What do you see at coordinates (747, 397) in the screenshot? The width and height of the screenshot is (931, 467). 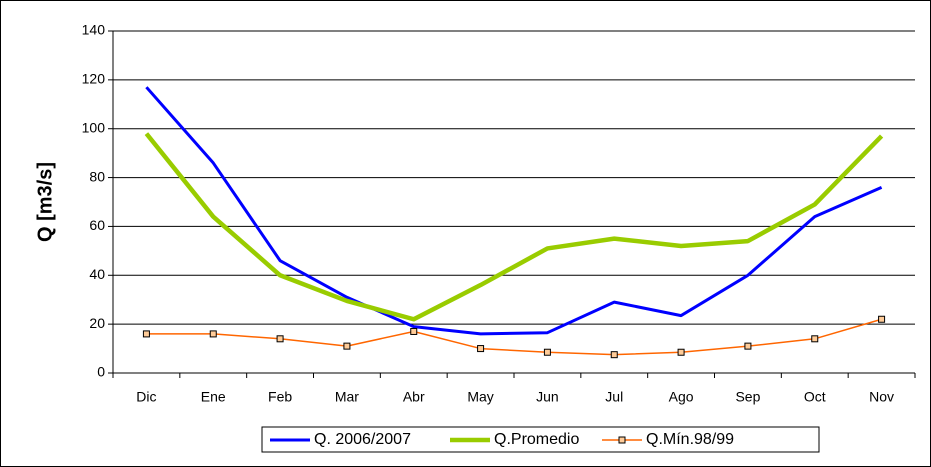 I see `x-tick-label: Sep` at bounding box center [747, 397].